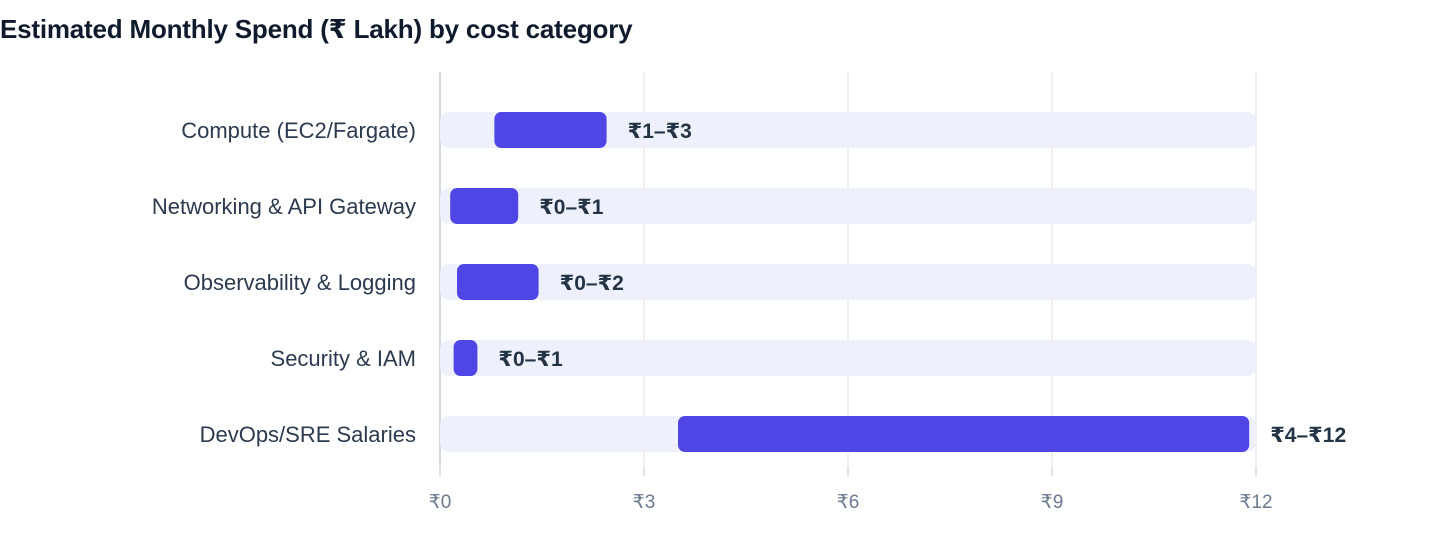  I want to click on value-label: ₹4–₹12, so click(1308, 435).